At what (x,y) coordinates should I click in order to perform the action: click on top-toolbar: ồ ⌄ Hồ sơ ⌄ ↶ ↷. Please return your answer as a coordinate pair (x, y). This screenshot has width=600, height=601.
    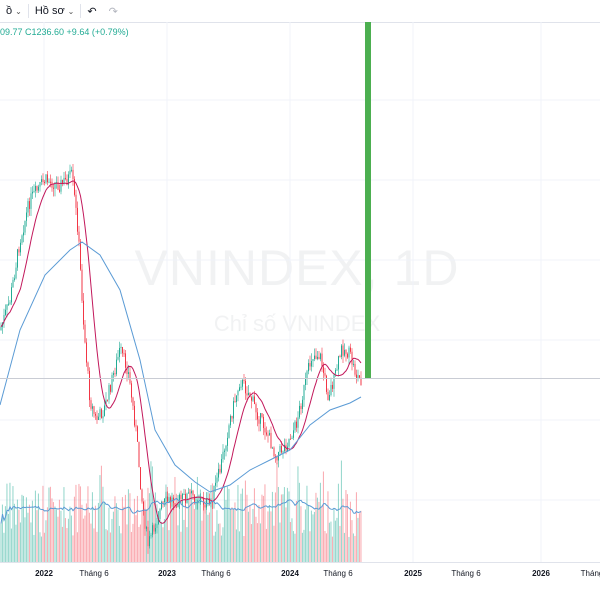
    Looking at the image, I should click on (300, 11).